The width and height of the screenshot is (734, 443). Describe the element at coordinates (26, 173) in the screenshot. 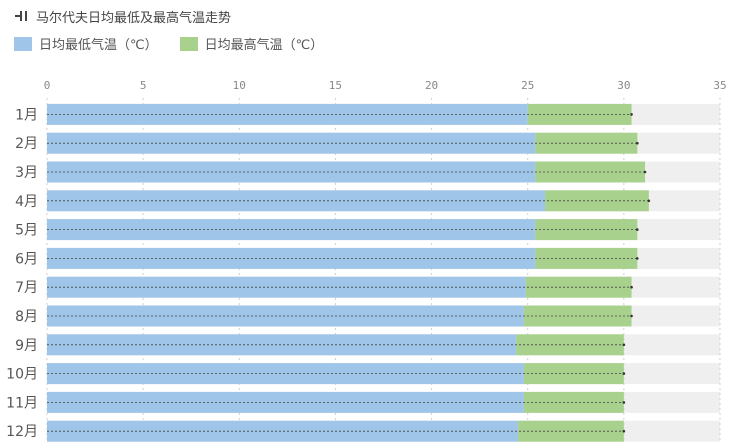

I see `category-label: 3月` at that location.